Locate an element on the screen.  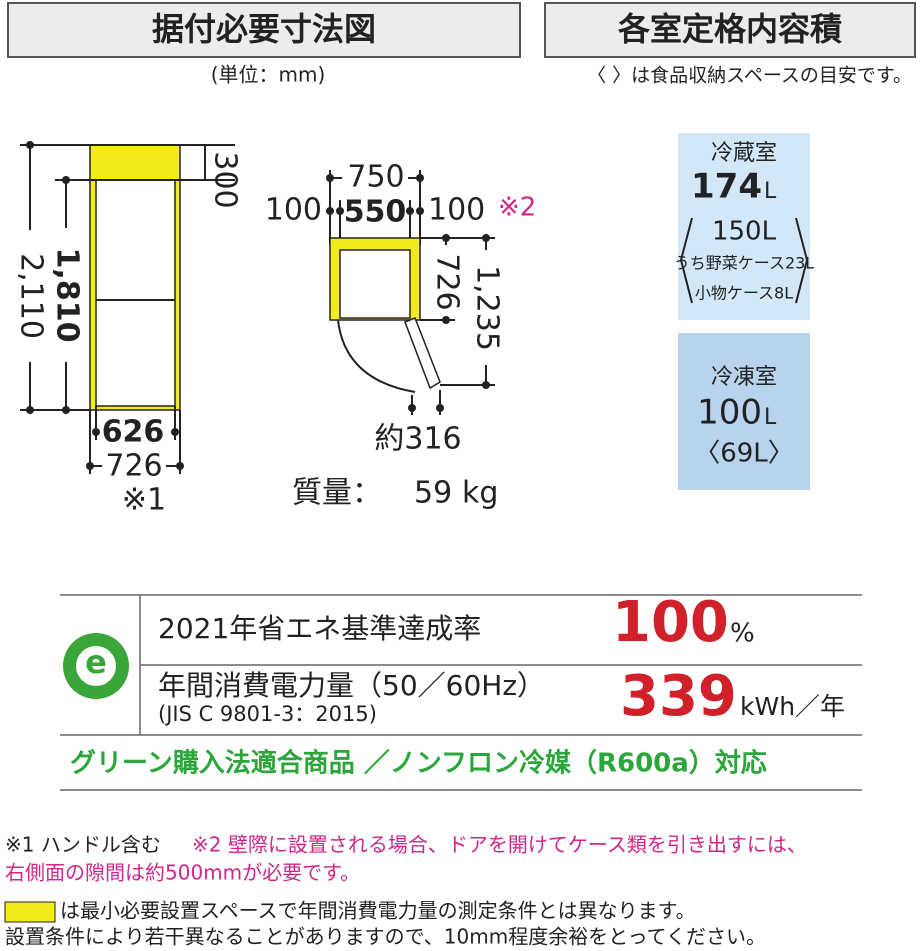
dimensions-title: 据付必要寸法図 is located at coordinates (264, 29).